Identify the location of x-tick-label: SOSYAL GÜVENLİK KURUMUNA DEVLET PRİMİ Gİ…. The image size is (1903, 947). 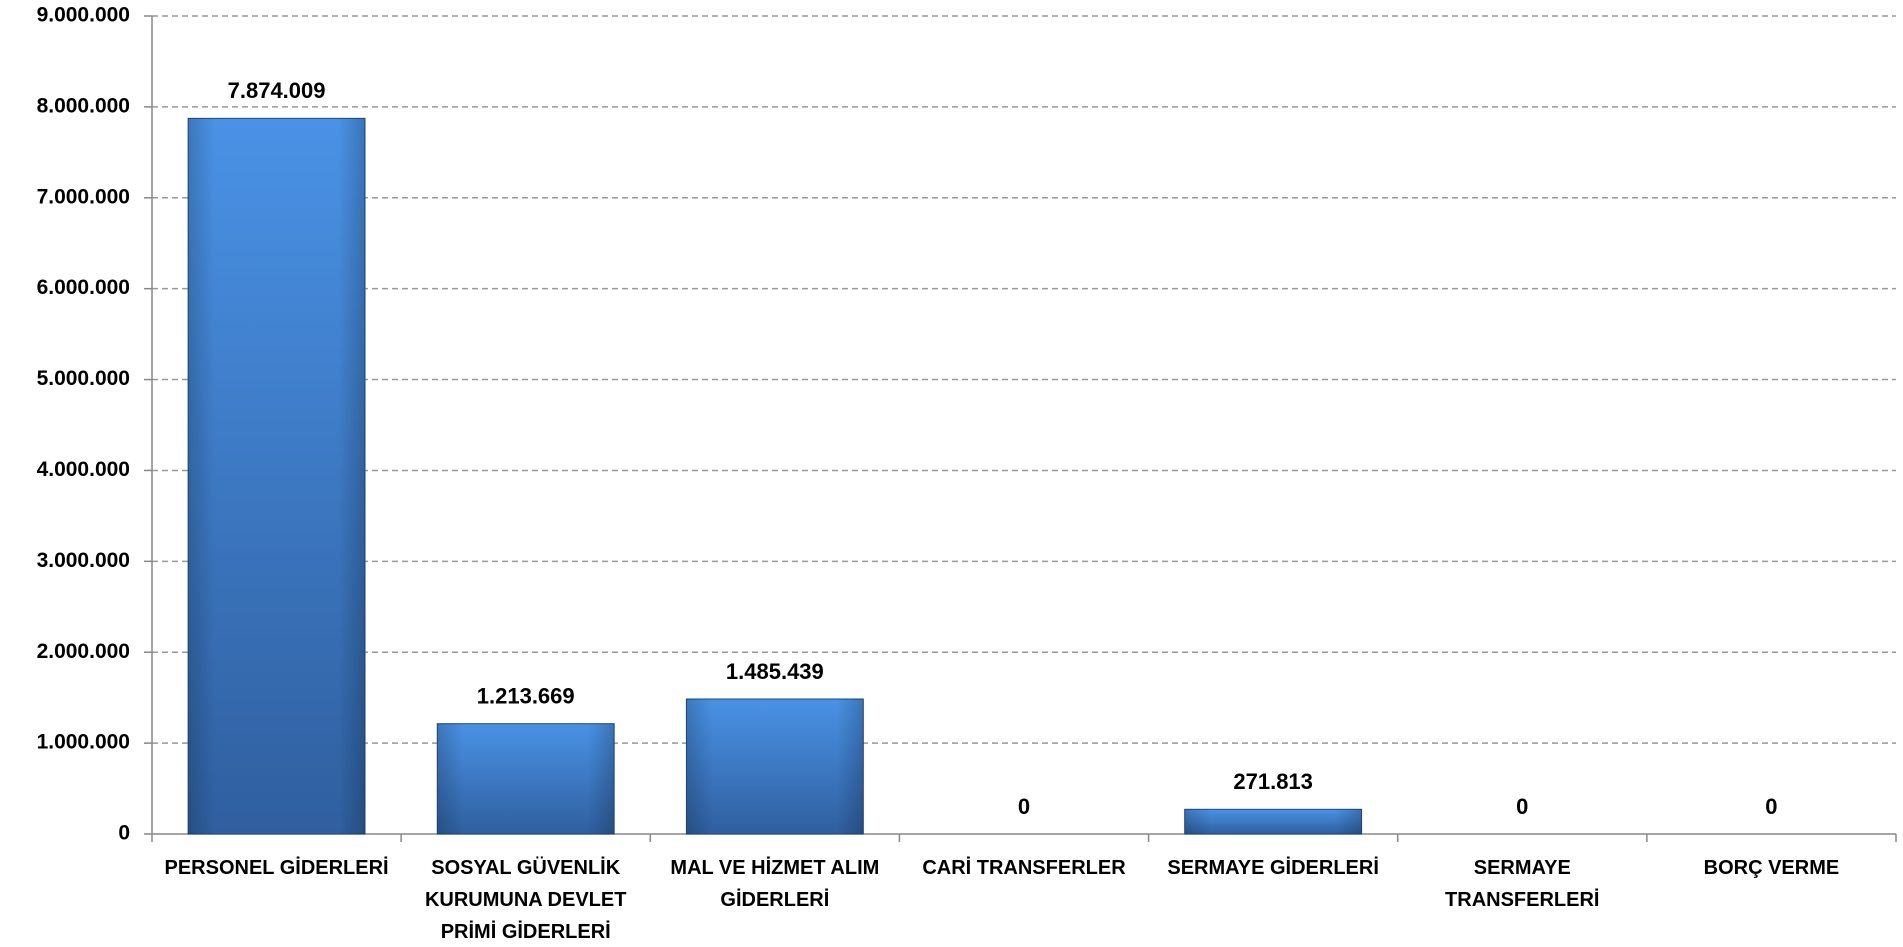
(525, 900).